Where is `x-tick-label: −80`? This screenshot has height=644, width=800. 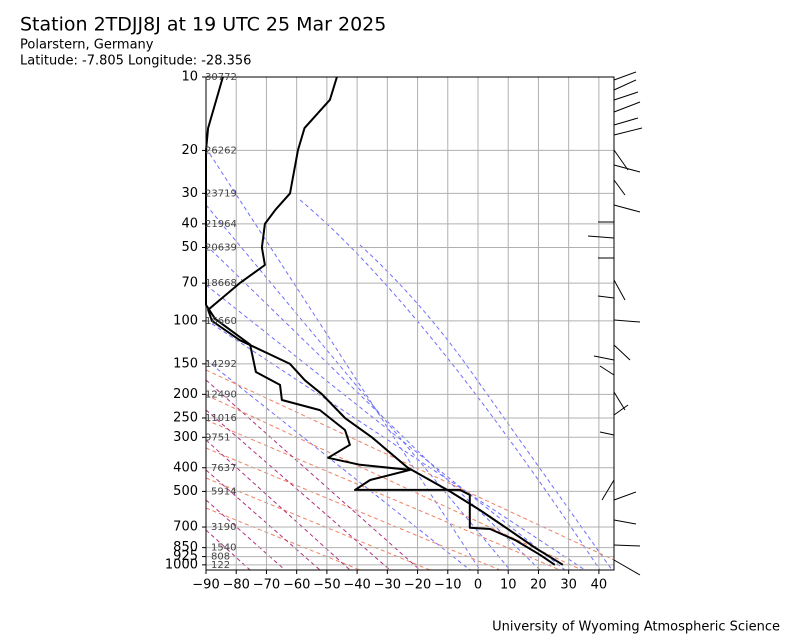 x-tick-label: −80 is located at coordinates (236, 585).